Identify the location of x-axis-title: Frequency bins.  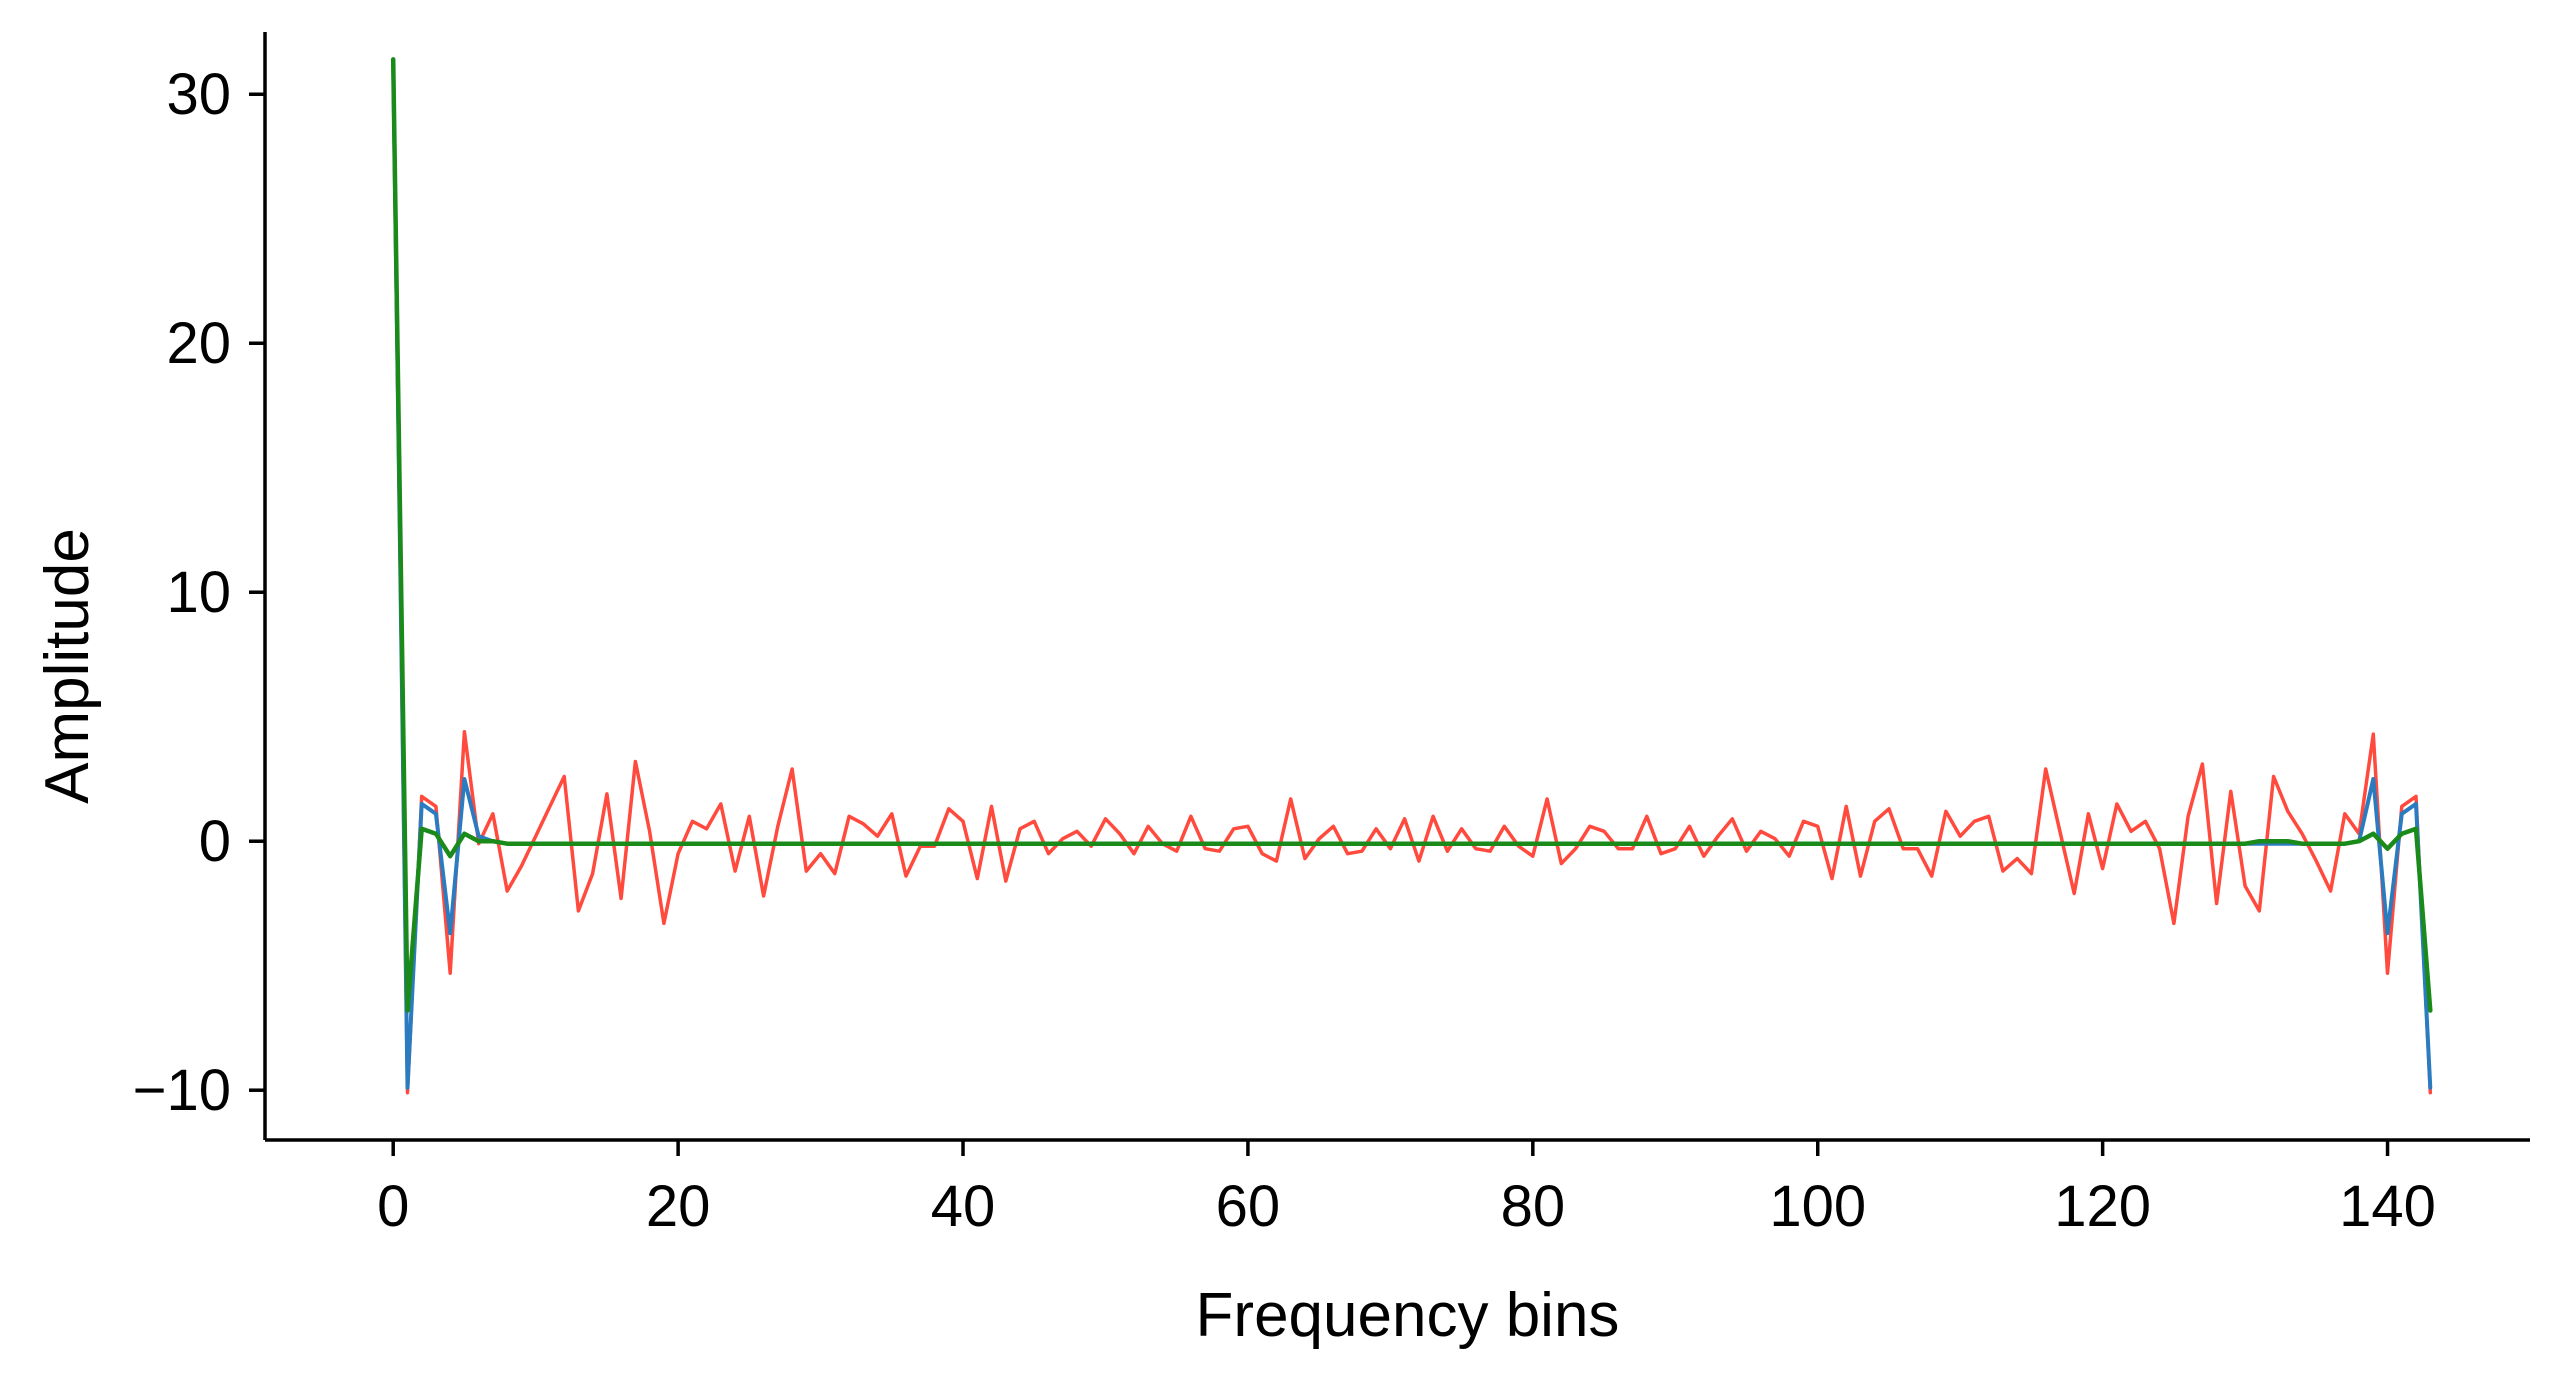
(1408, 1315).